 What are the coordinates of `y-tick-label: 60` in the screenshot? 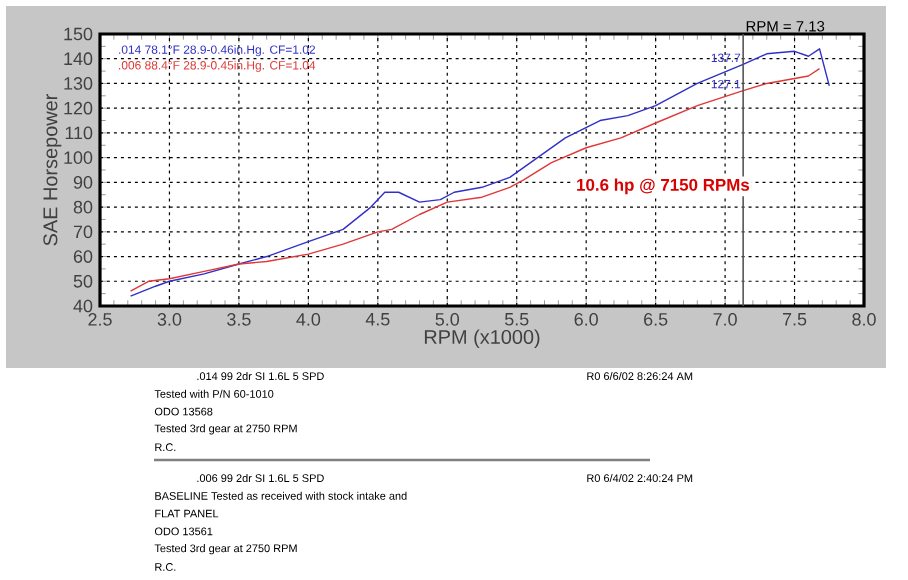 It's located at (83, 256).